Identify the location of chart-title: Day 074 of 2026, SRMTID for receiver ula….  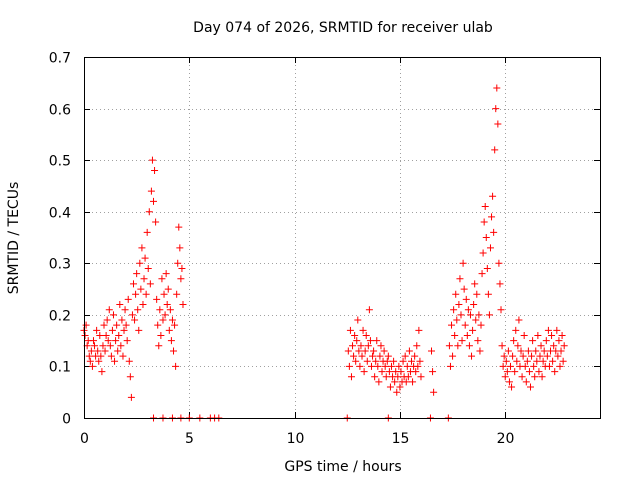
(343, 28).